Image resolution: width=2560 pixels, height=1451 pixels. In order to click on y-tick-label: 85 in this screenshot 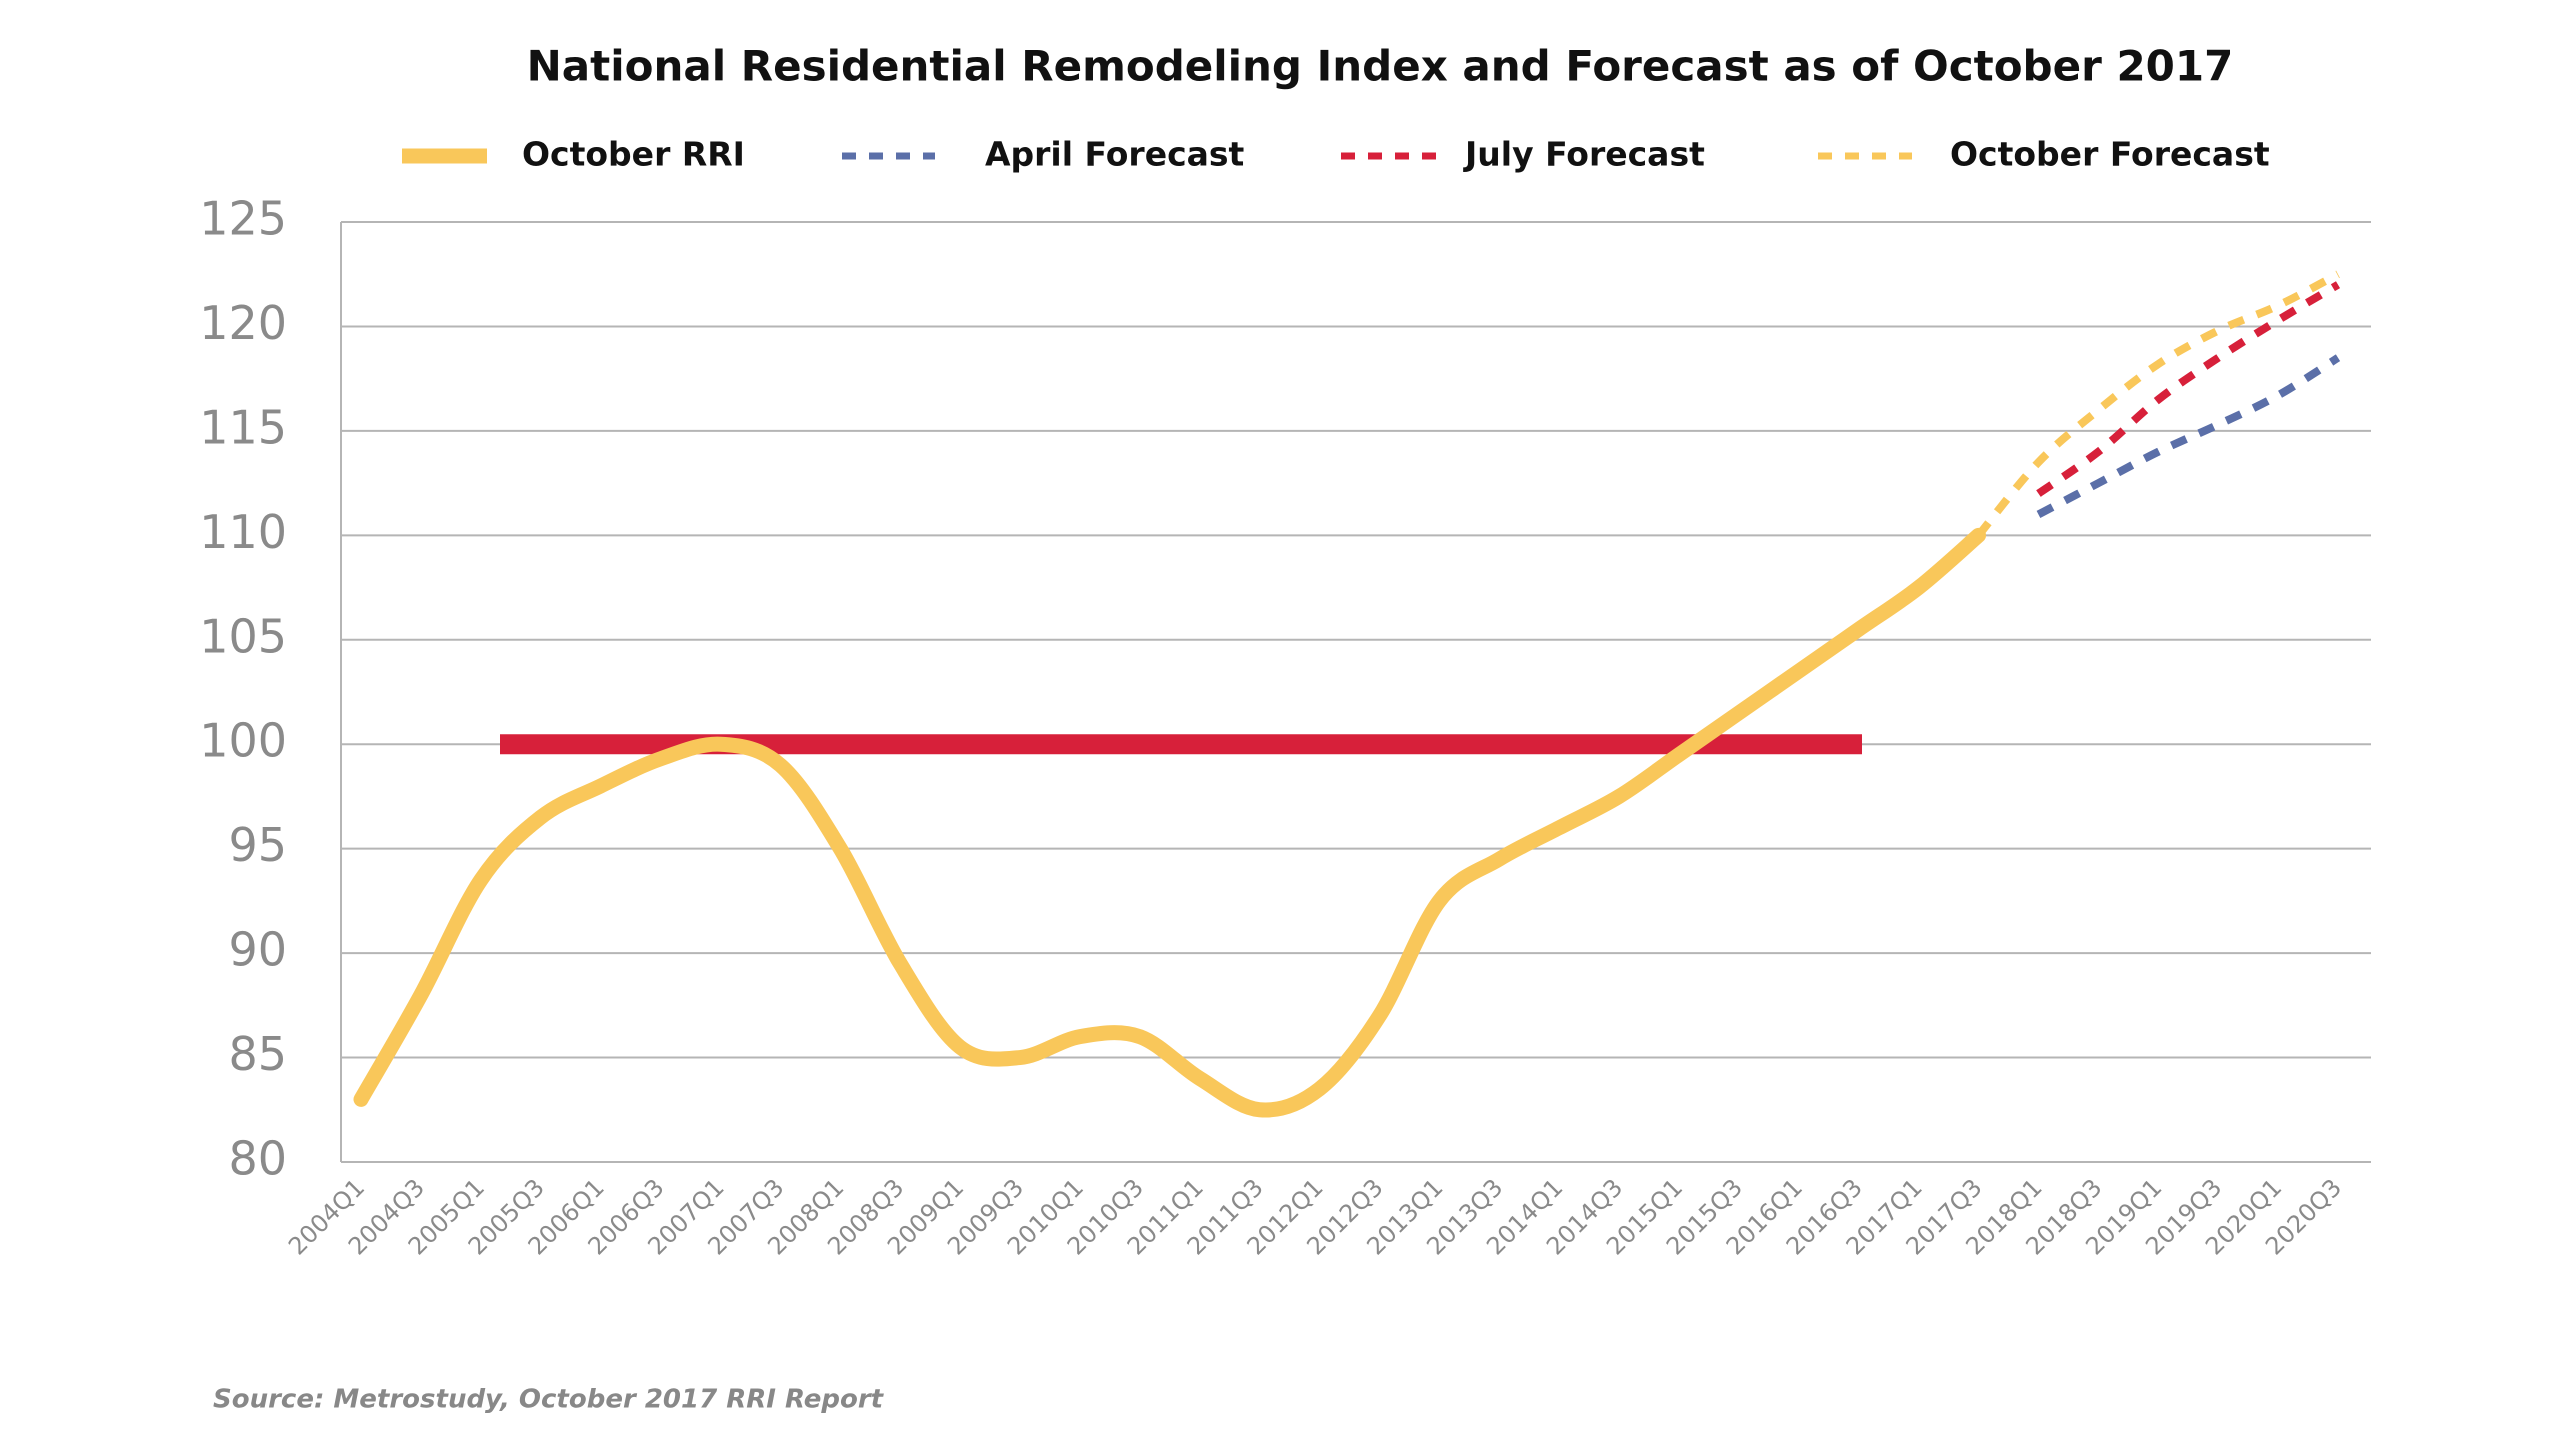, I will do `click(257, 1054)`.